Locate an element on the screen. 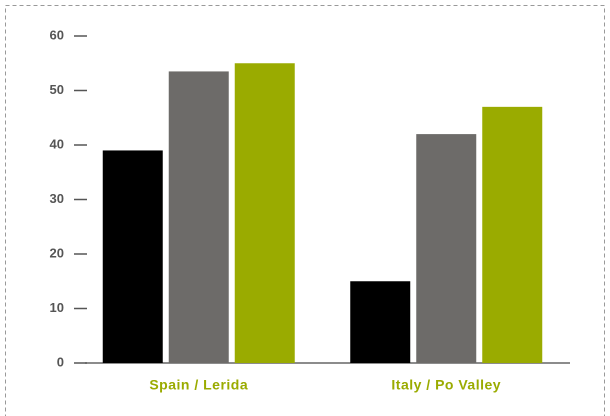  y-tick-label: 20 is located at coordinates (57, 252).